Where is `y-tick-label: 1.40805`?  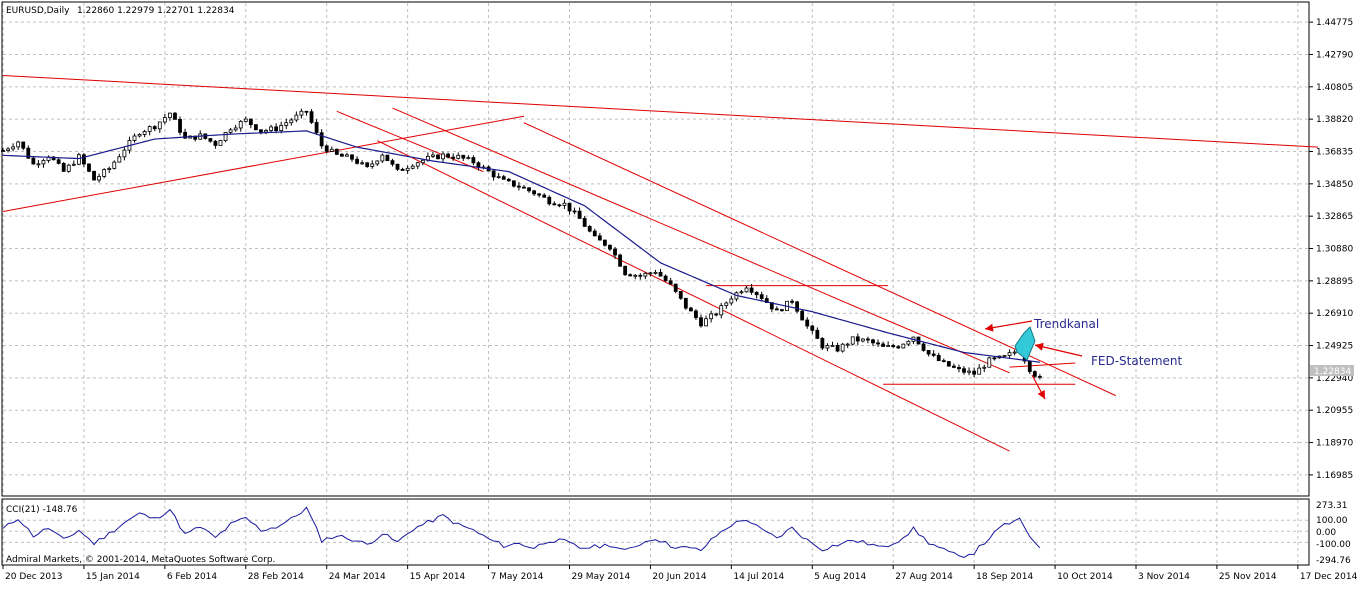 y-tick-label: 1.40805 is located at coordinates (1334, 88).